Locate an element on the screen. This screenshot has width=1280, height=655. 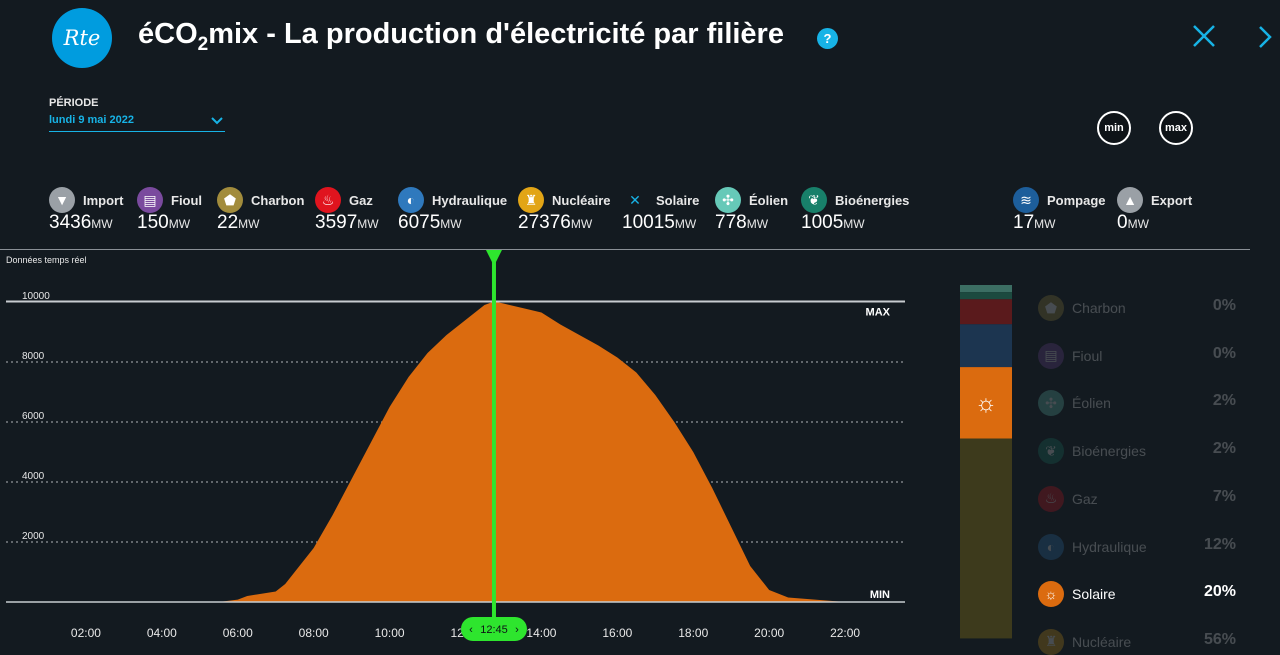
legend-item-gaz: ♨ Gaz 7% is located at coordinates (1138, 498).